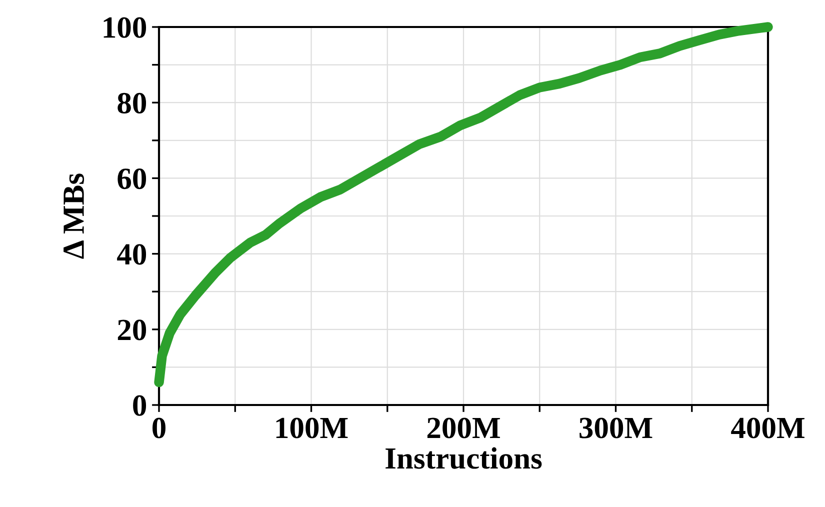  Describe the element at coordinates (125, 27) in the screenshot. I see `y-tick-label: 100` at that location.